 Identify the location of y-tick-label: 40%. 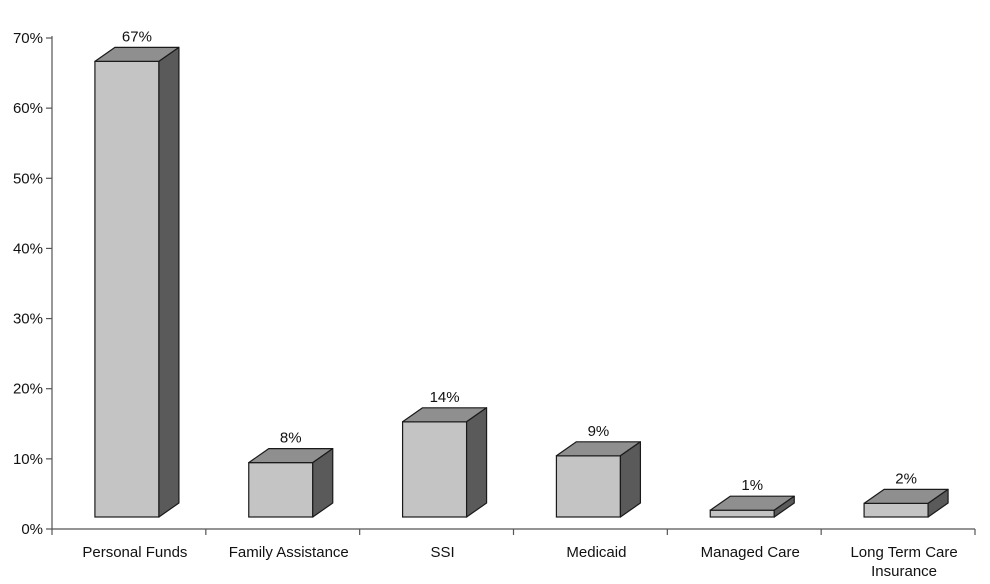
(28, 248).